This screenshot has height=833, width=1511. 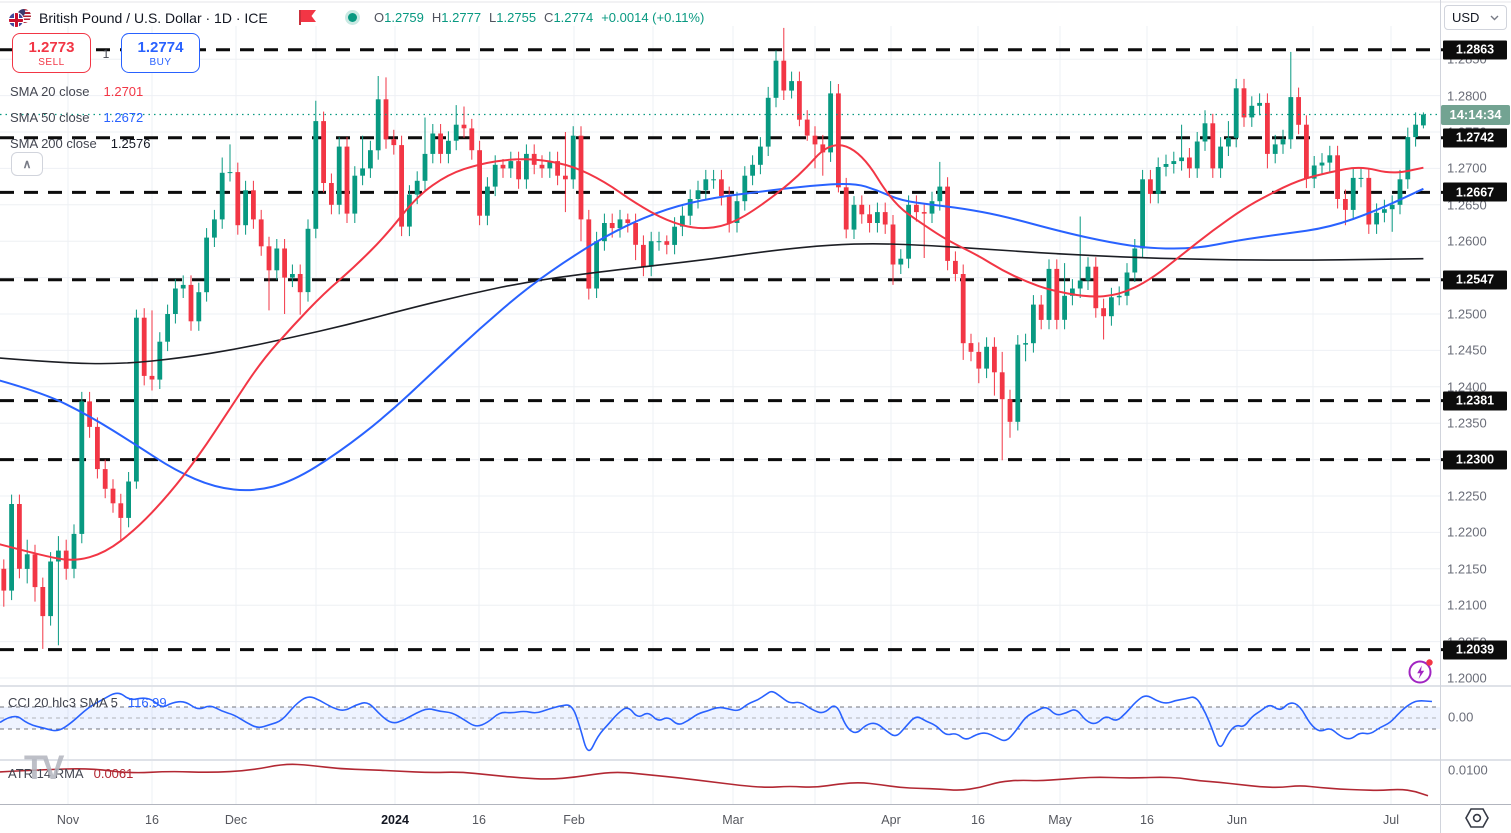 What do you see at coordinates (113, 773) in the screenshot?
I see `atr-value: 0.0061` at bounding box center [113, 773].